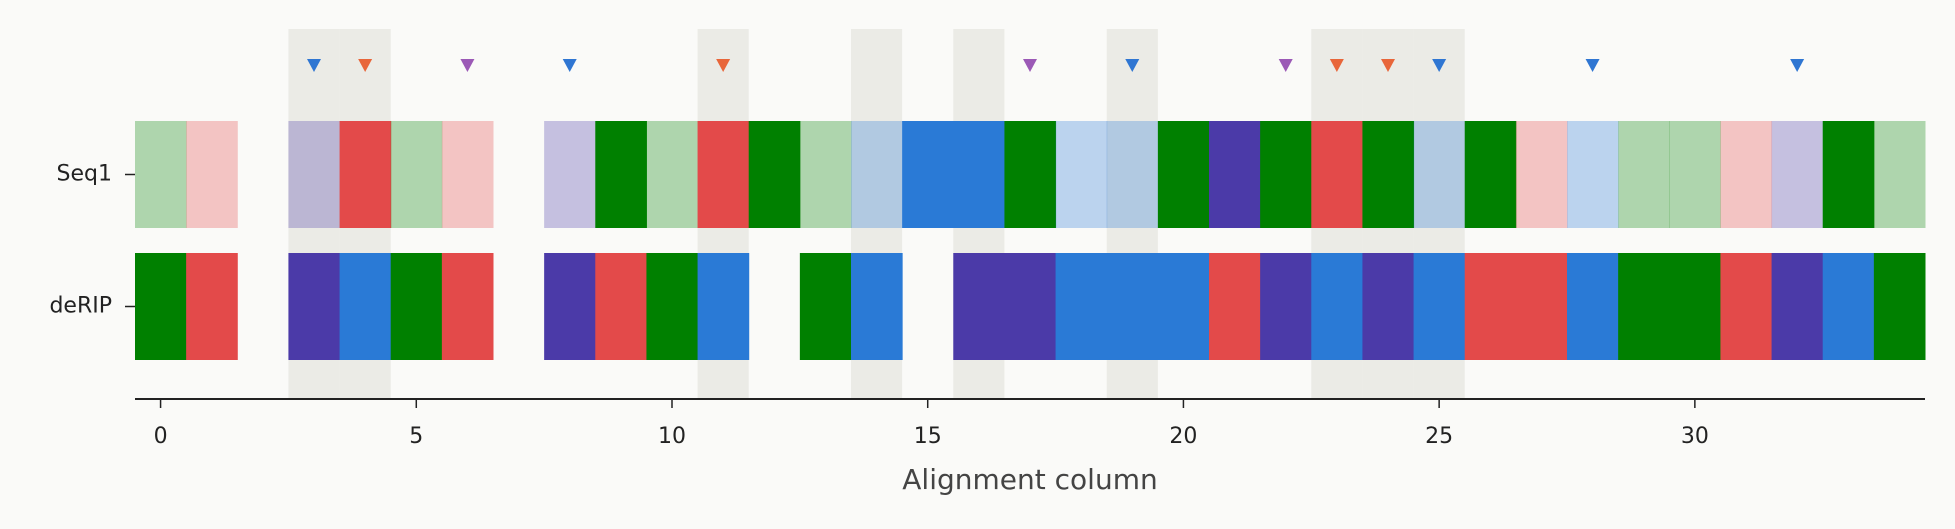  I want to click on x-tick-label: 5, so click(416, 436).